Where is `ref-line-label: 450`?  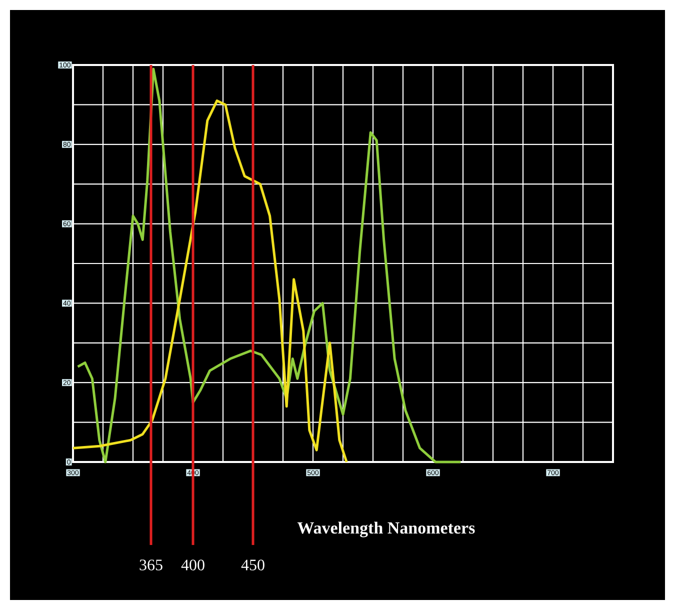 ref-line-label: 450 is located at coordinates (252, 565).